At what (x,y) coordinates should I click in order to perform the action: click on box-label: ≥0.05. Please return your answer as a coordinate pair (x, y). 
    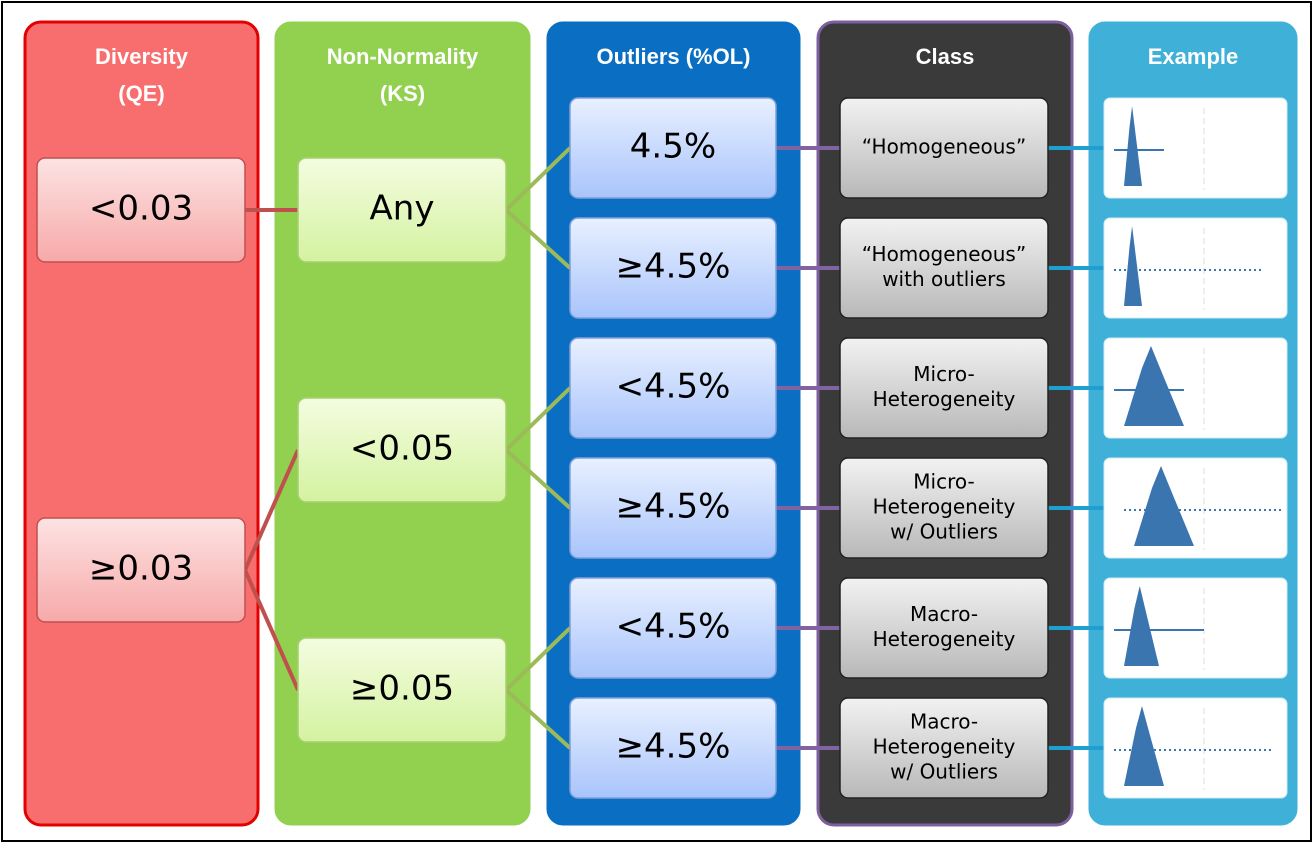
    Looking at the image, I should click on (402, 689).